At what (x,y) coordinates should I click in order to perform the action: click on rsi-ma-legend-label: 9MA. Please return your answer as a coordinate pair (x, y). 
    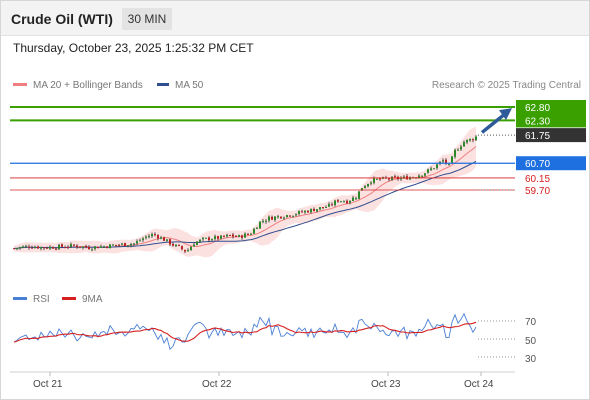
    Looking at the image, I should click on (92, 299).